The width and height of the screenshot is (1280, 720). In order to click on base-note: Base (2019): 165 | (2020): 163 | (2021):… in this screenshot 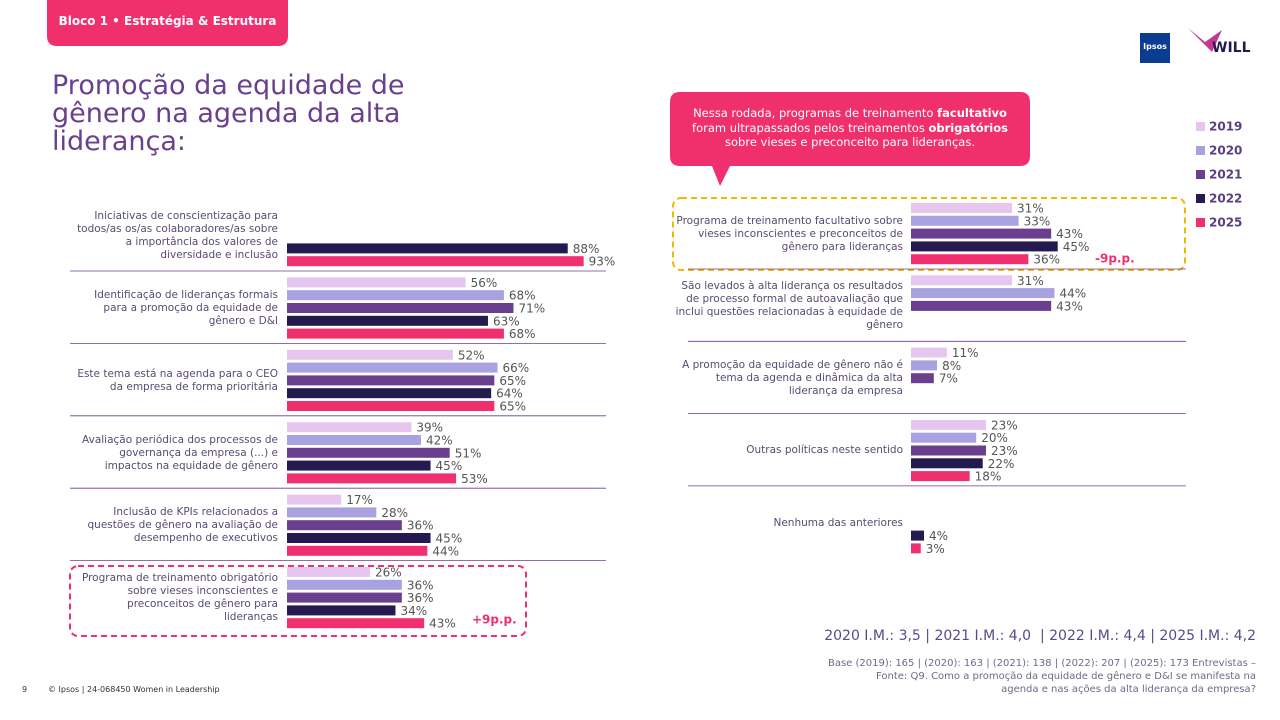, I will do `click(1042, 676)`.